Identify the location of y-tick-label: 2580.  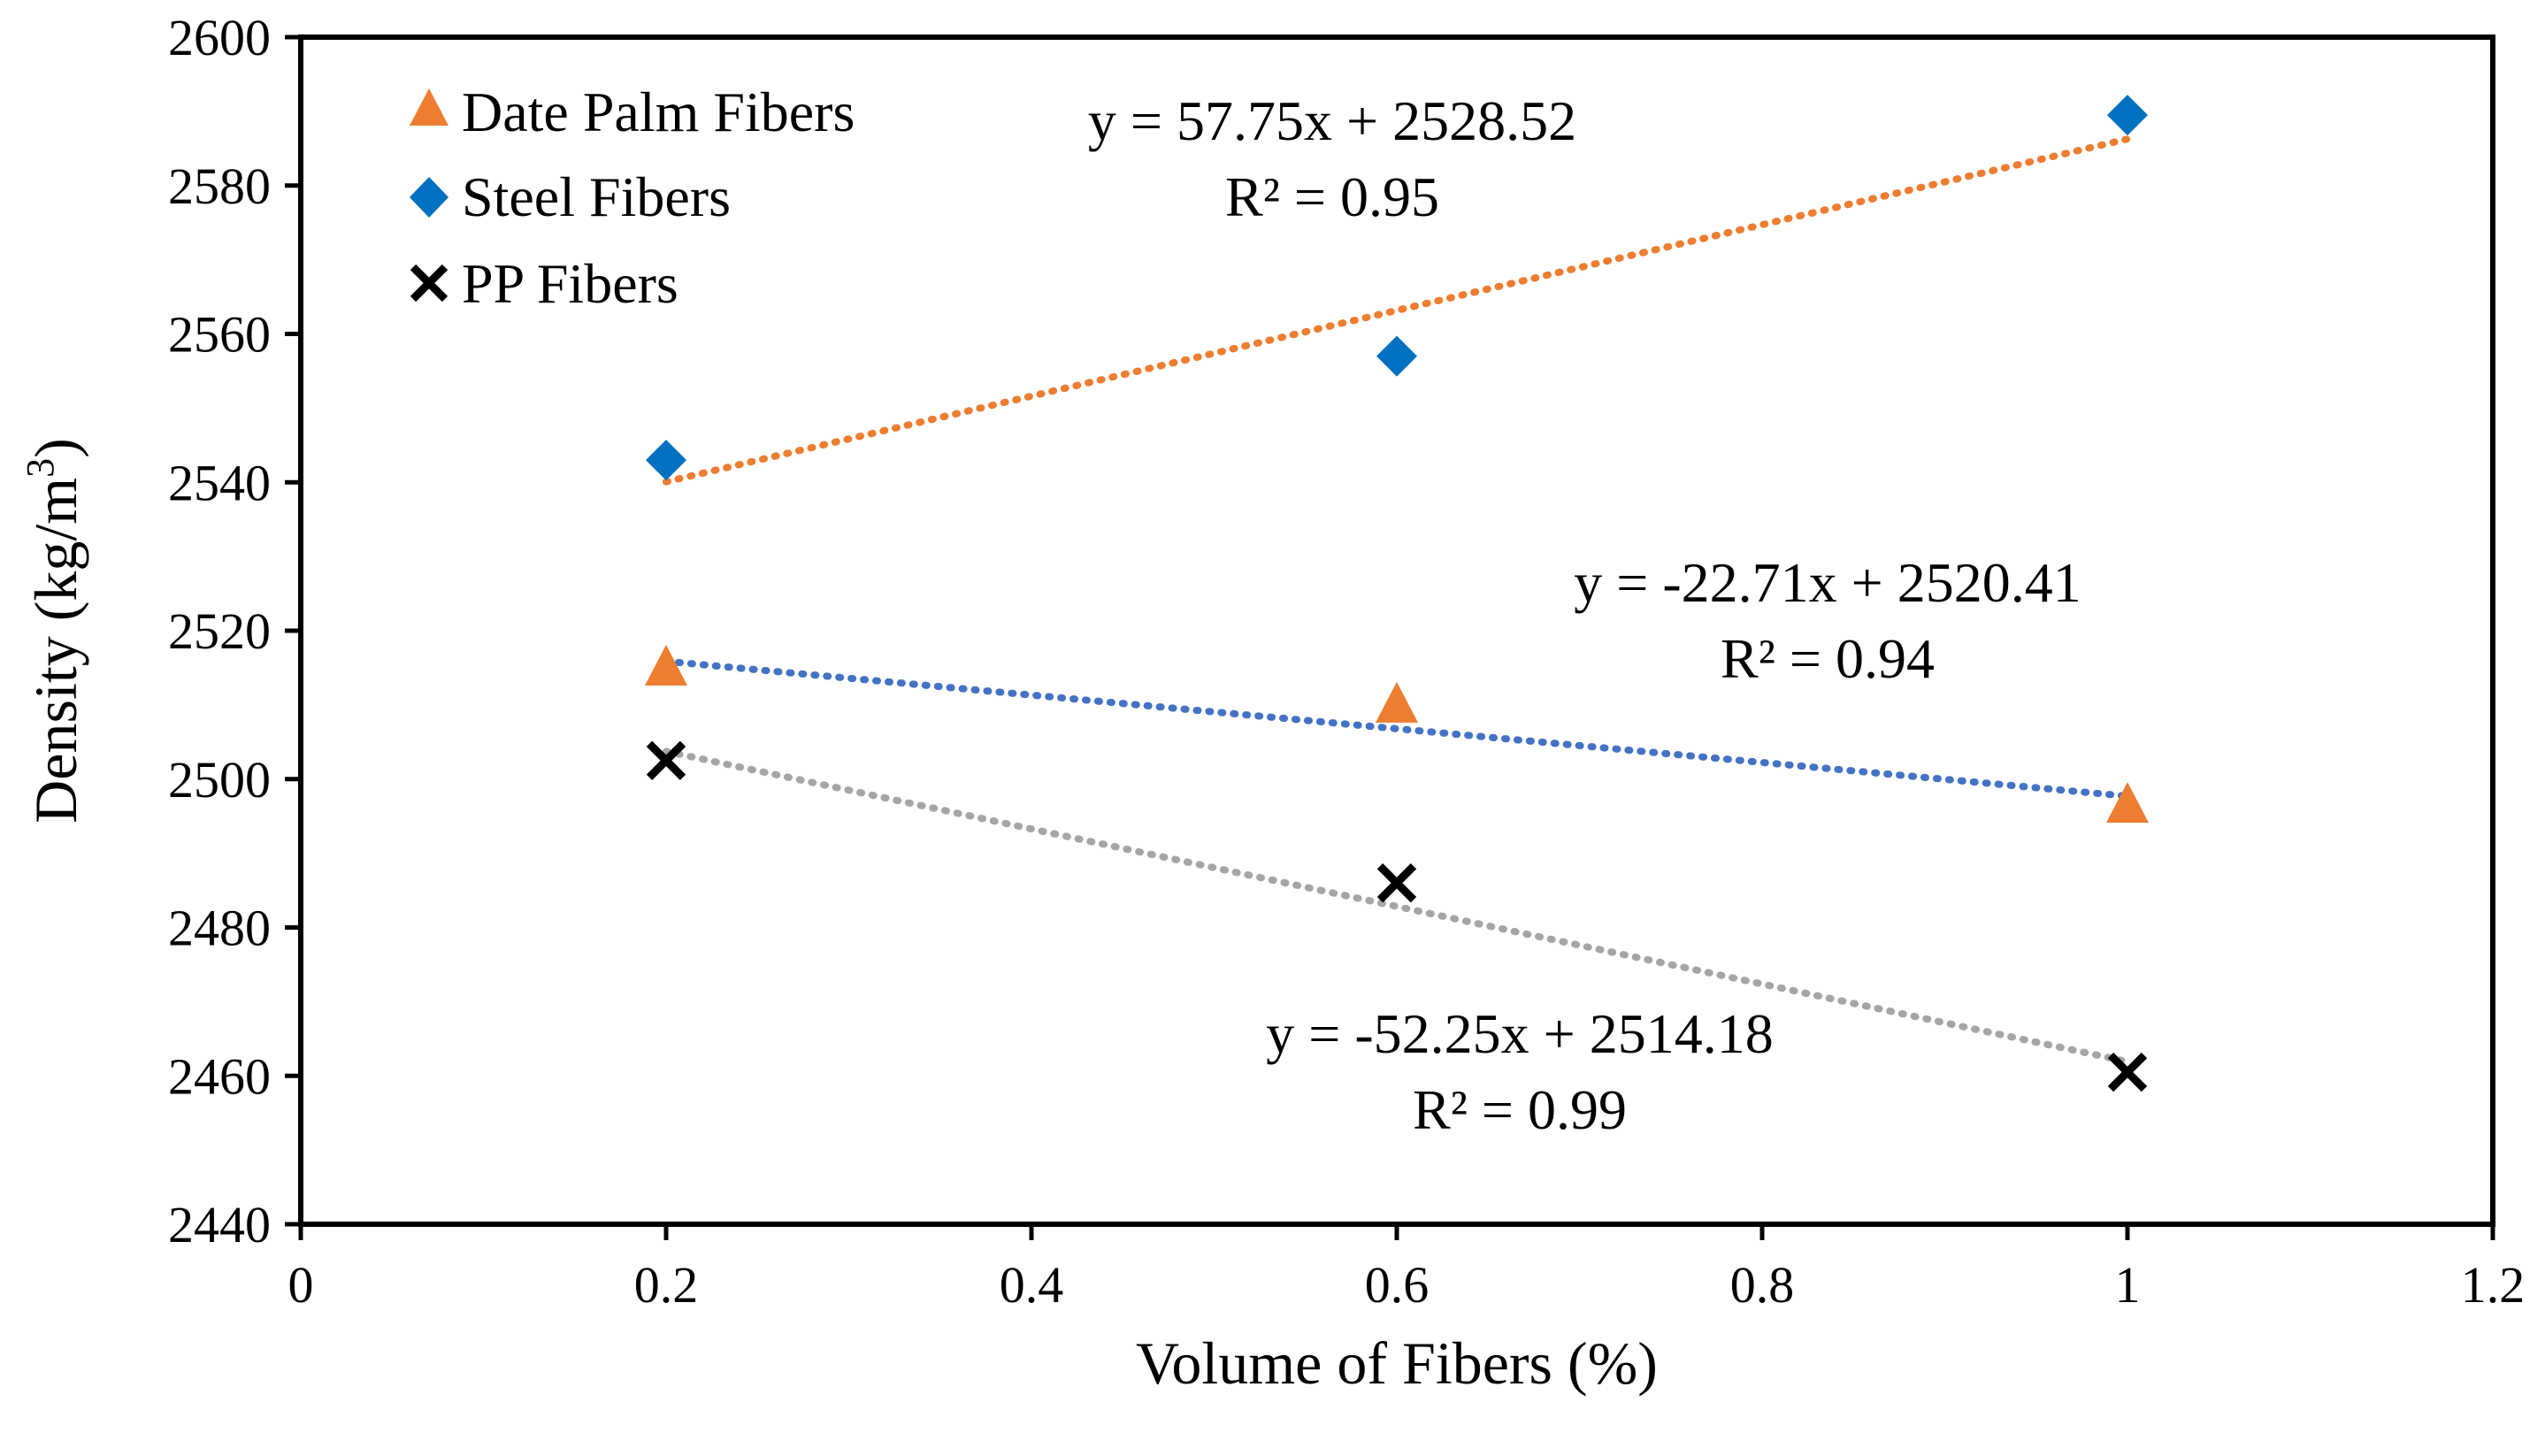
(219, 186).